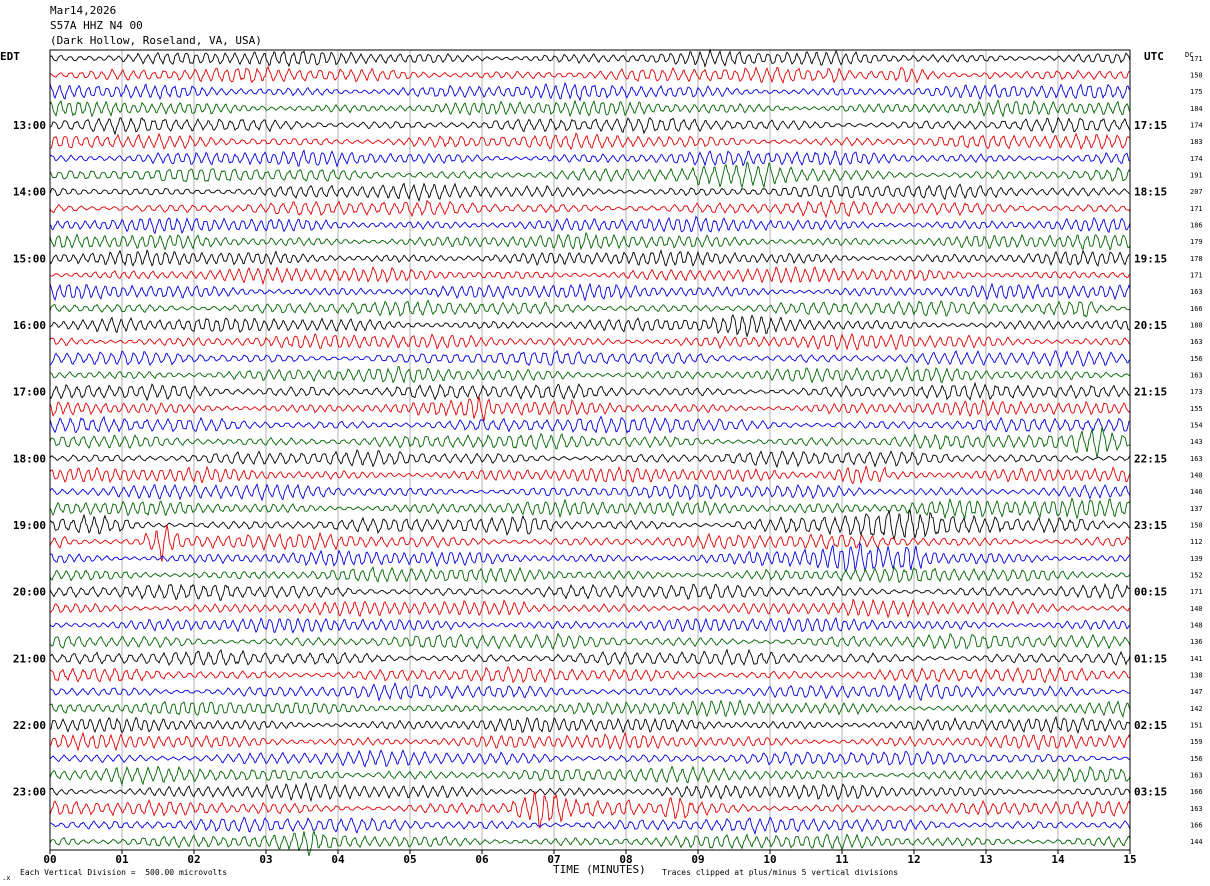  I want to click on dc-offset-label: 191, so click(1196, 176).